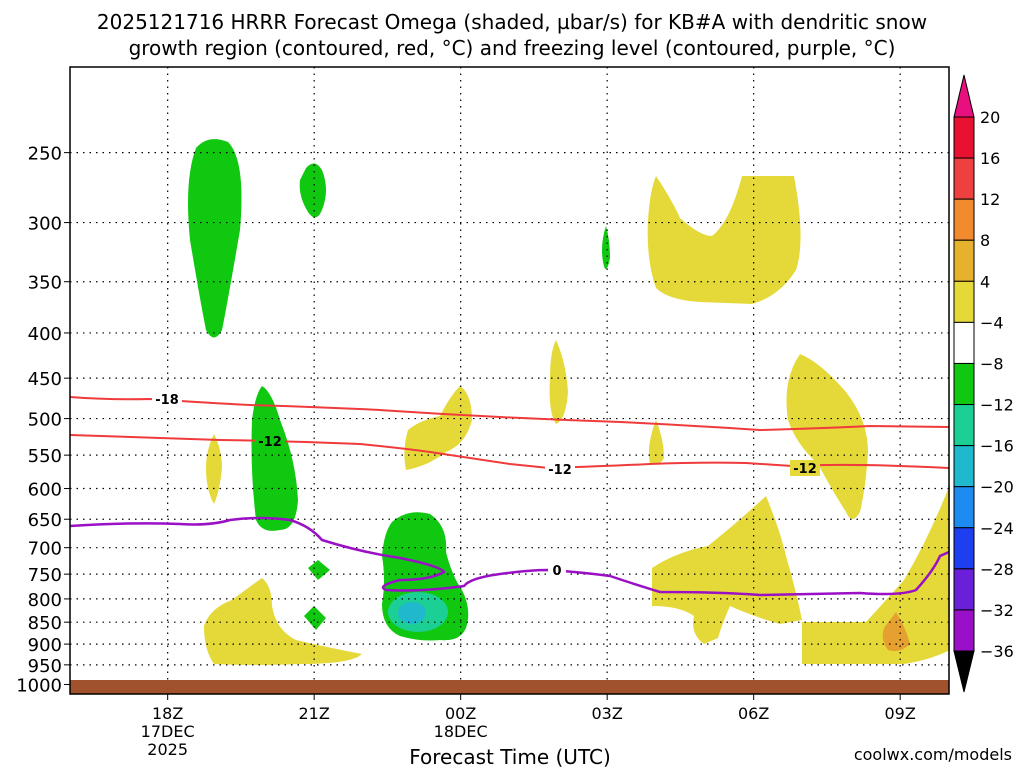 The image size is (1024, 768). What do you see at coordinates (607, 713) in the screenshot?
I see `x-tick-label: 03Z` at bounding box center [607, 713].